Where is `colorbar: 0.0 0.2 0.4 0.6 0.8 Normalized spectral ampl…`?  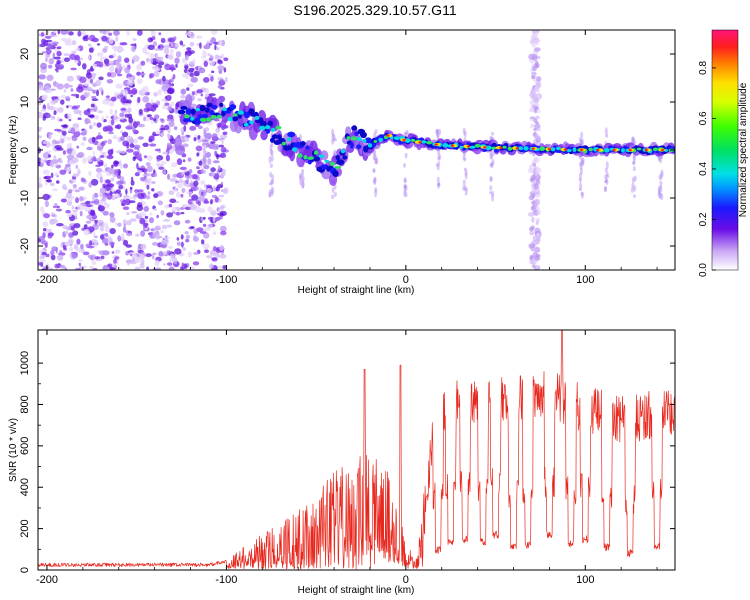 colorbar: 0.0 0.2 0.4 0.6 0.8 Normalized spectral ampl… is located at coordinates (723, 153).